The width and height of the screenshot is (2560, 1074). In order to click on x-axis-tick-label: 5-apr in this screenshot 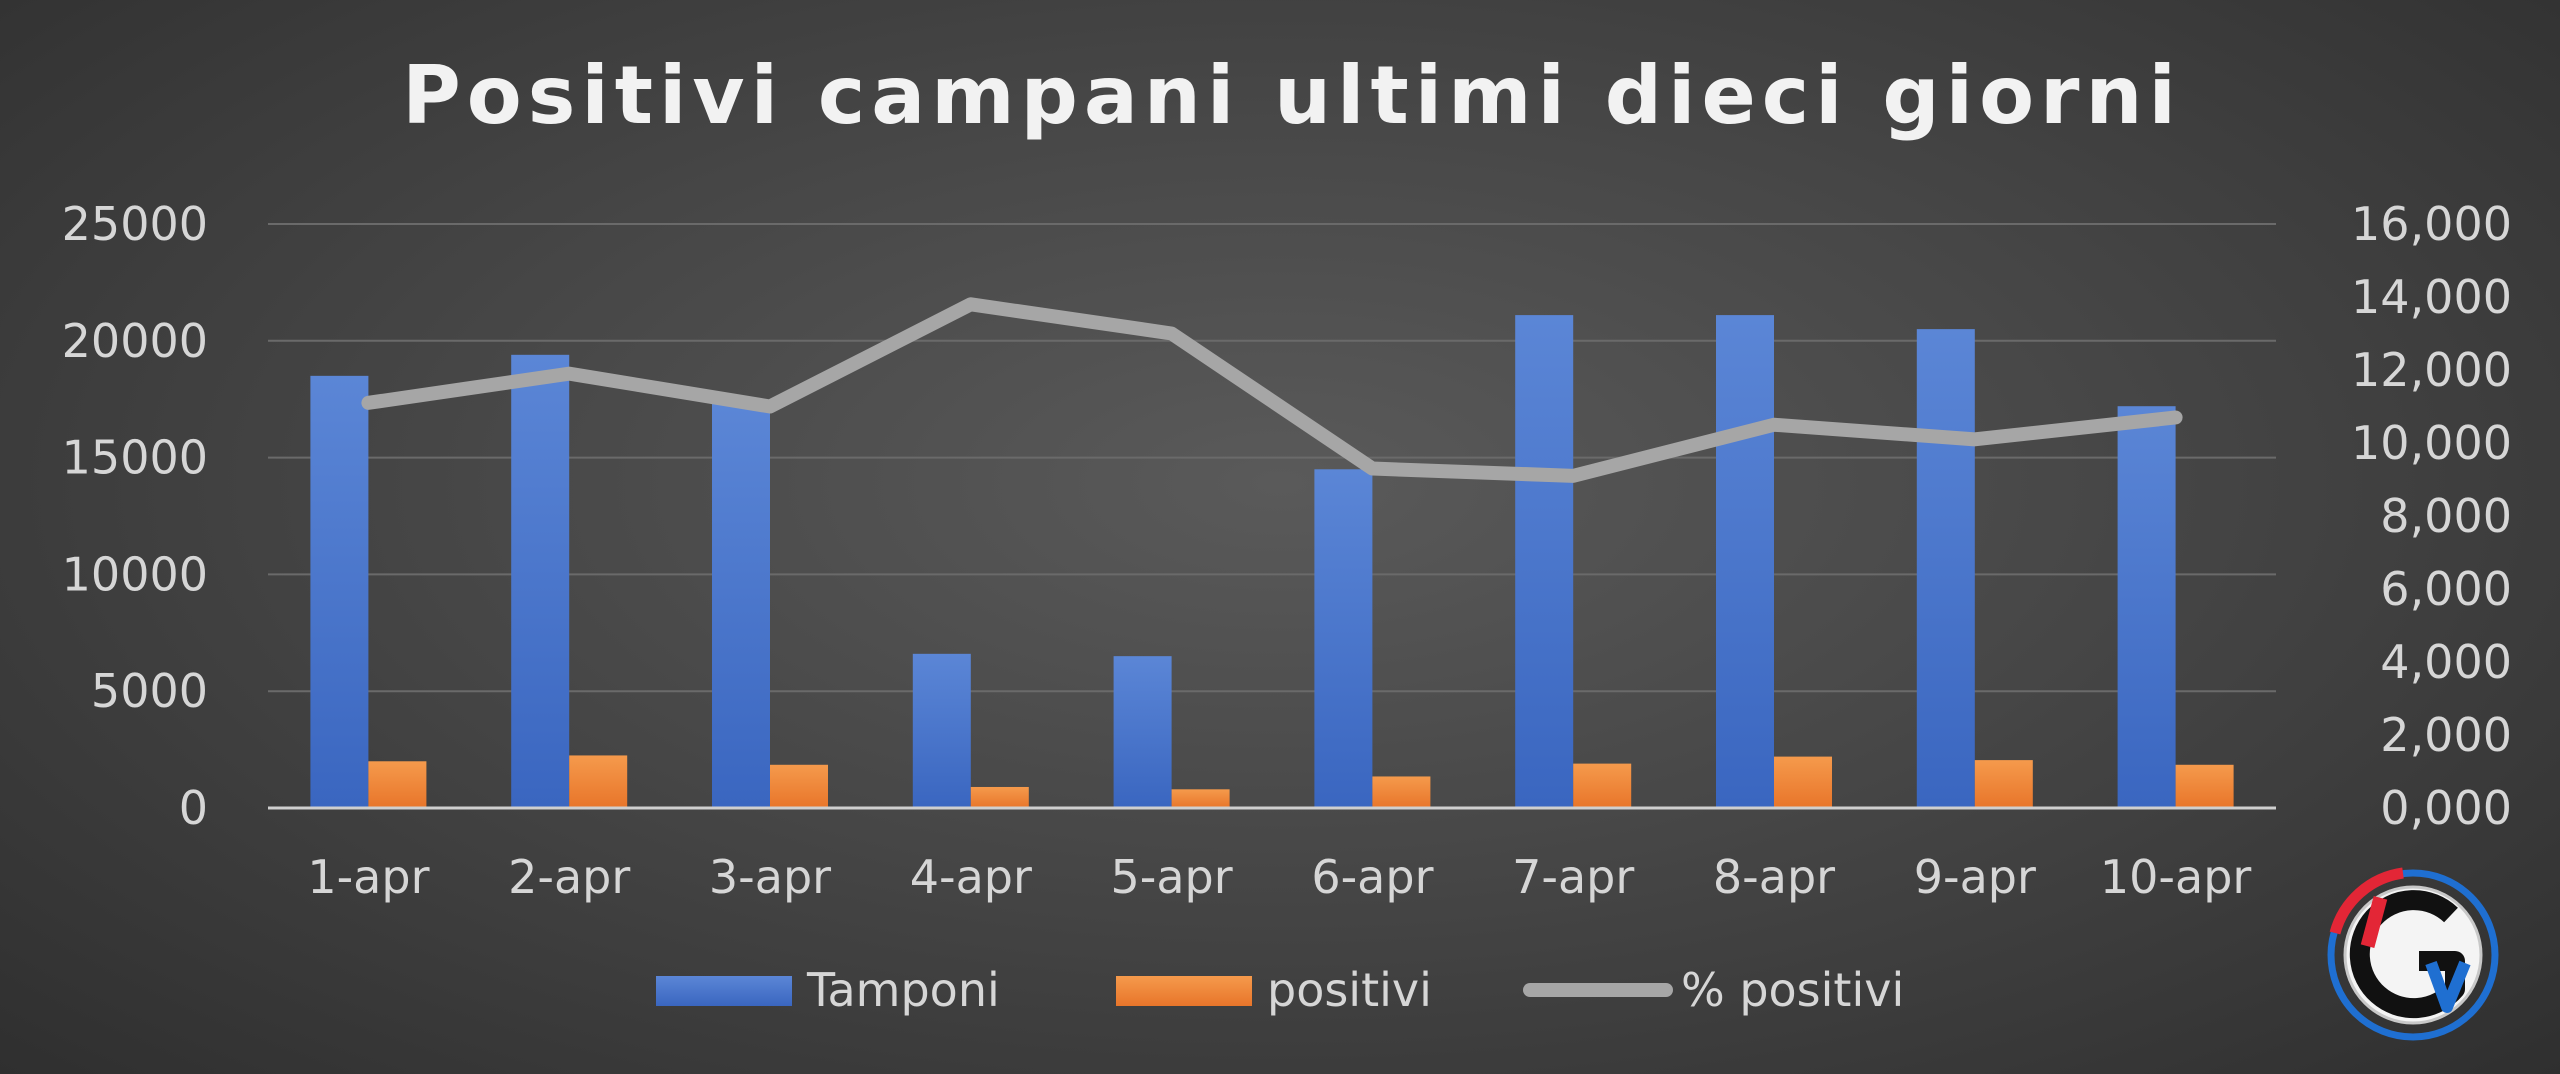, I will do `click(1172, 877)`.